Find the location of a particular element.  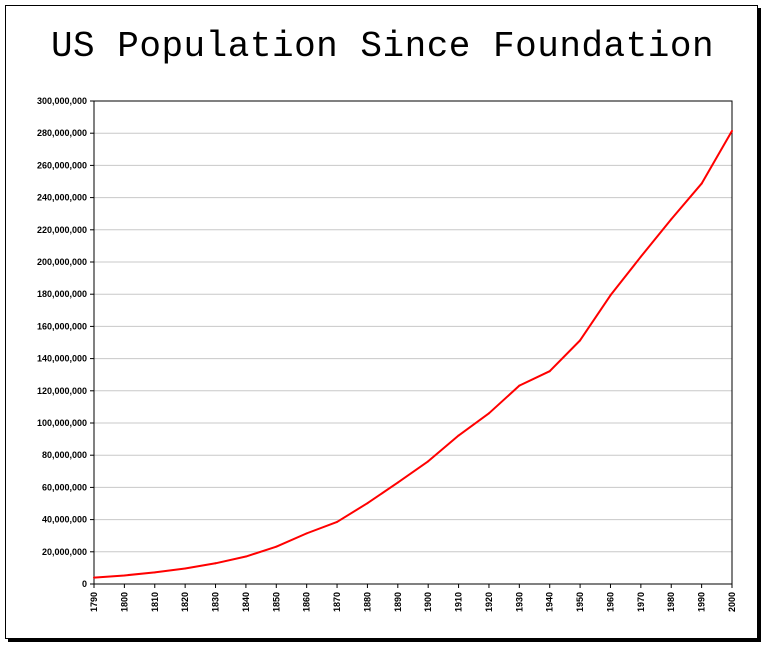

y-tick-label: 100,000,000 is located at coordinates (62, 423).